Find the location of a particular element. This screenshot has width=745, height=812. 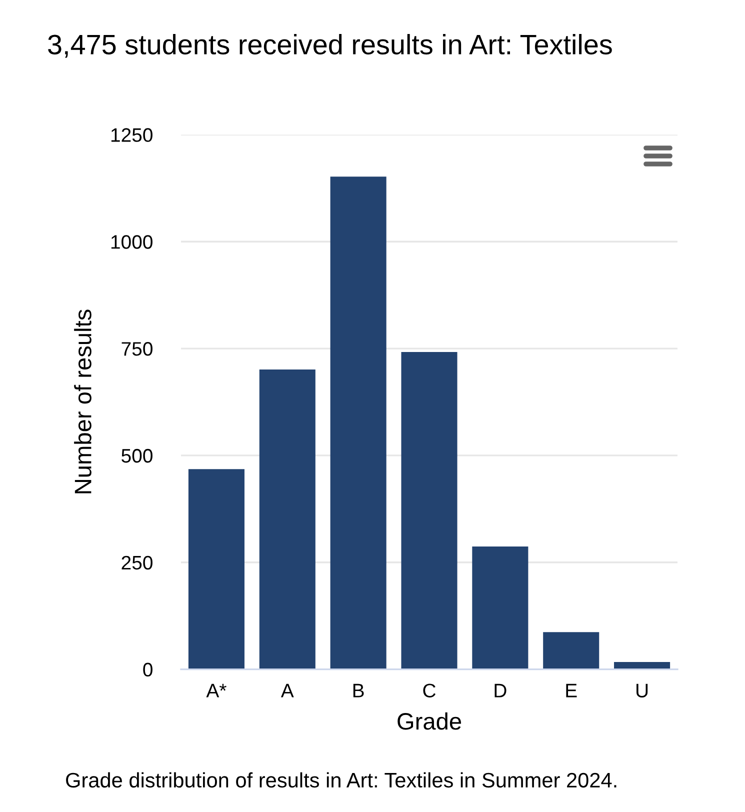

x-tick-label: A* is located at coordinates (216, 691).